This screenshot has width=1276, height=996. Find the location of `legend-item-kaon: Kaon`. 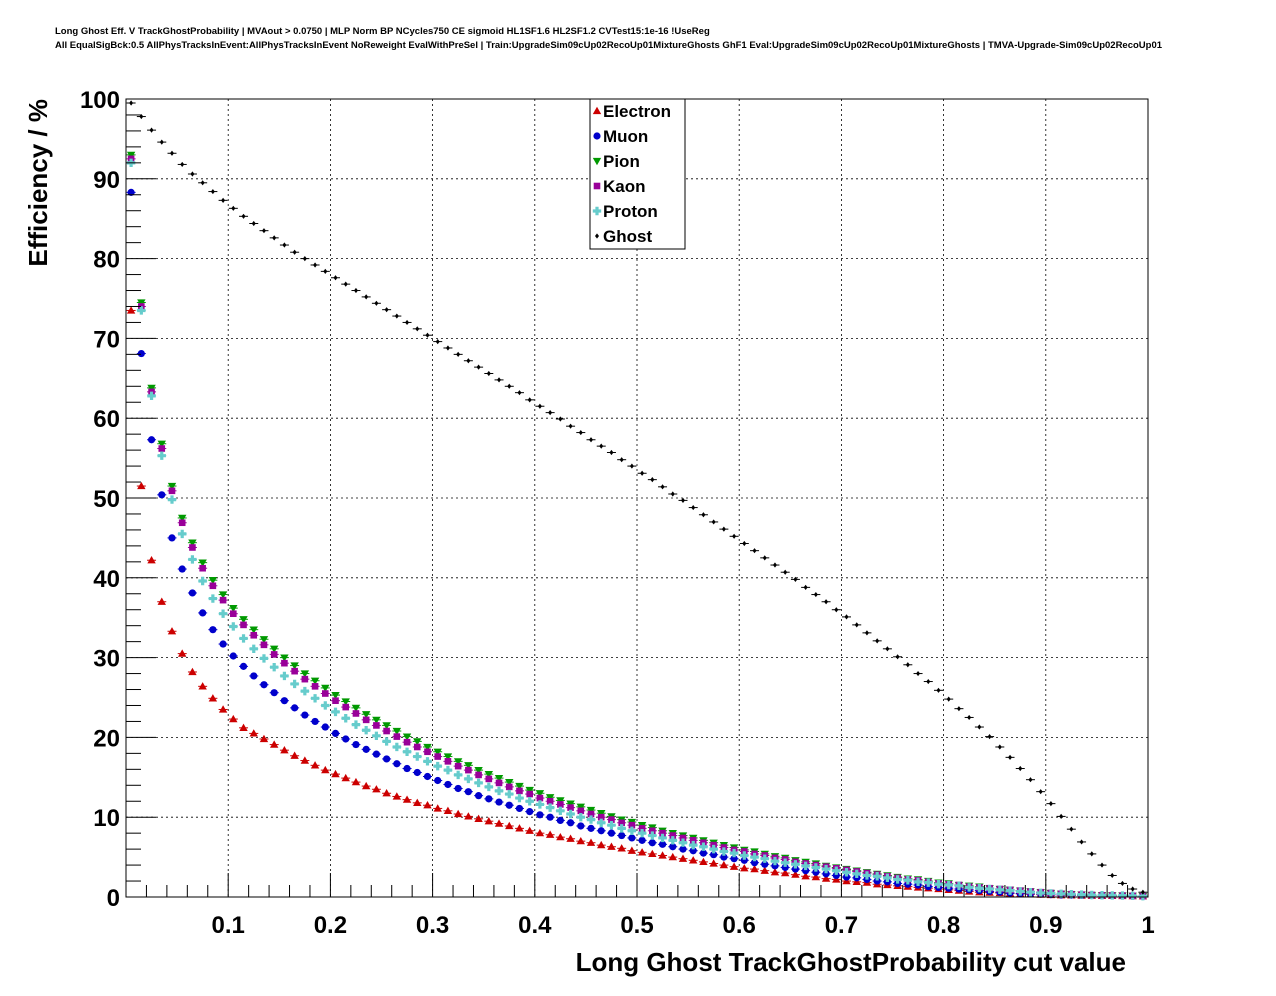

legend-item-kaon: Kaon is located at coordinates (619, 186).